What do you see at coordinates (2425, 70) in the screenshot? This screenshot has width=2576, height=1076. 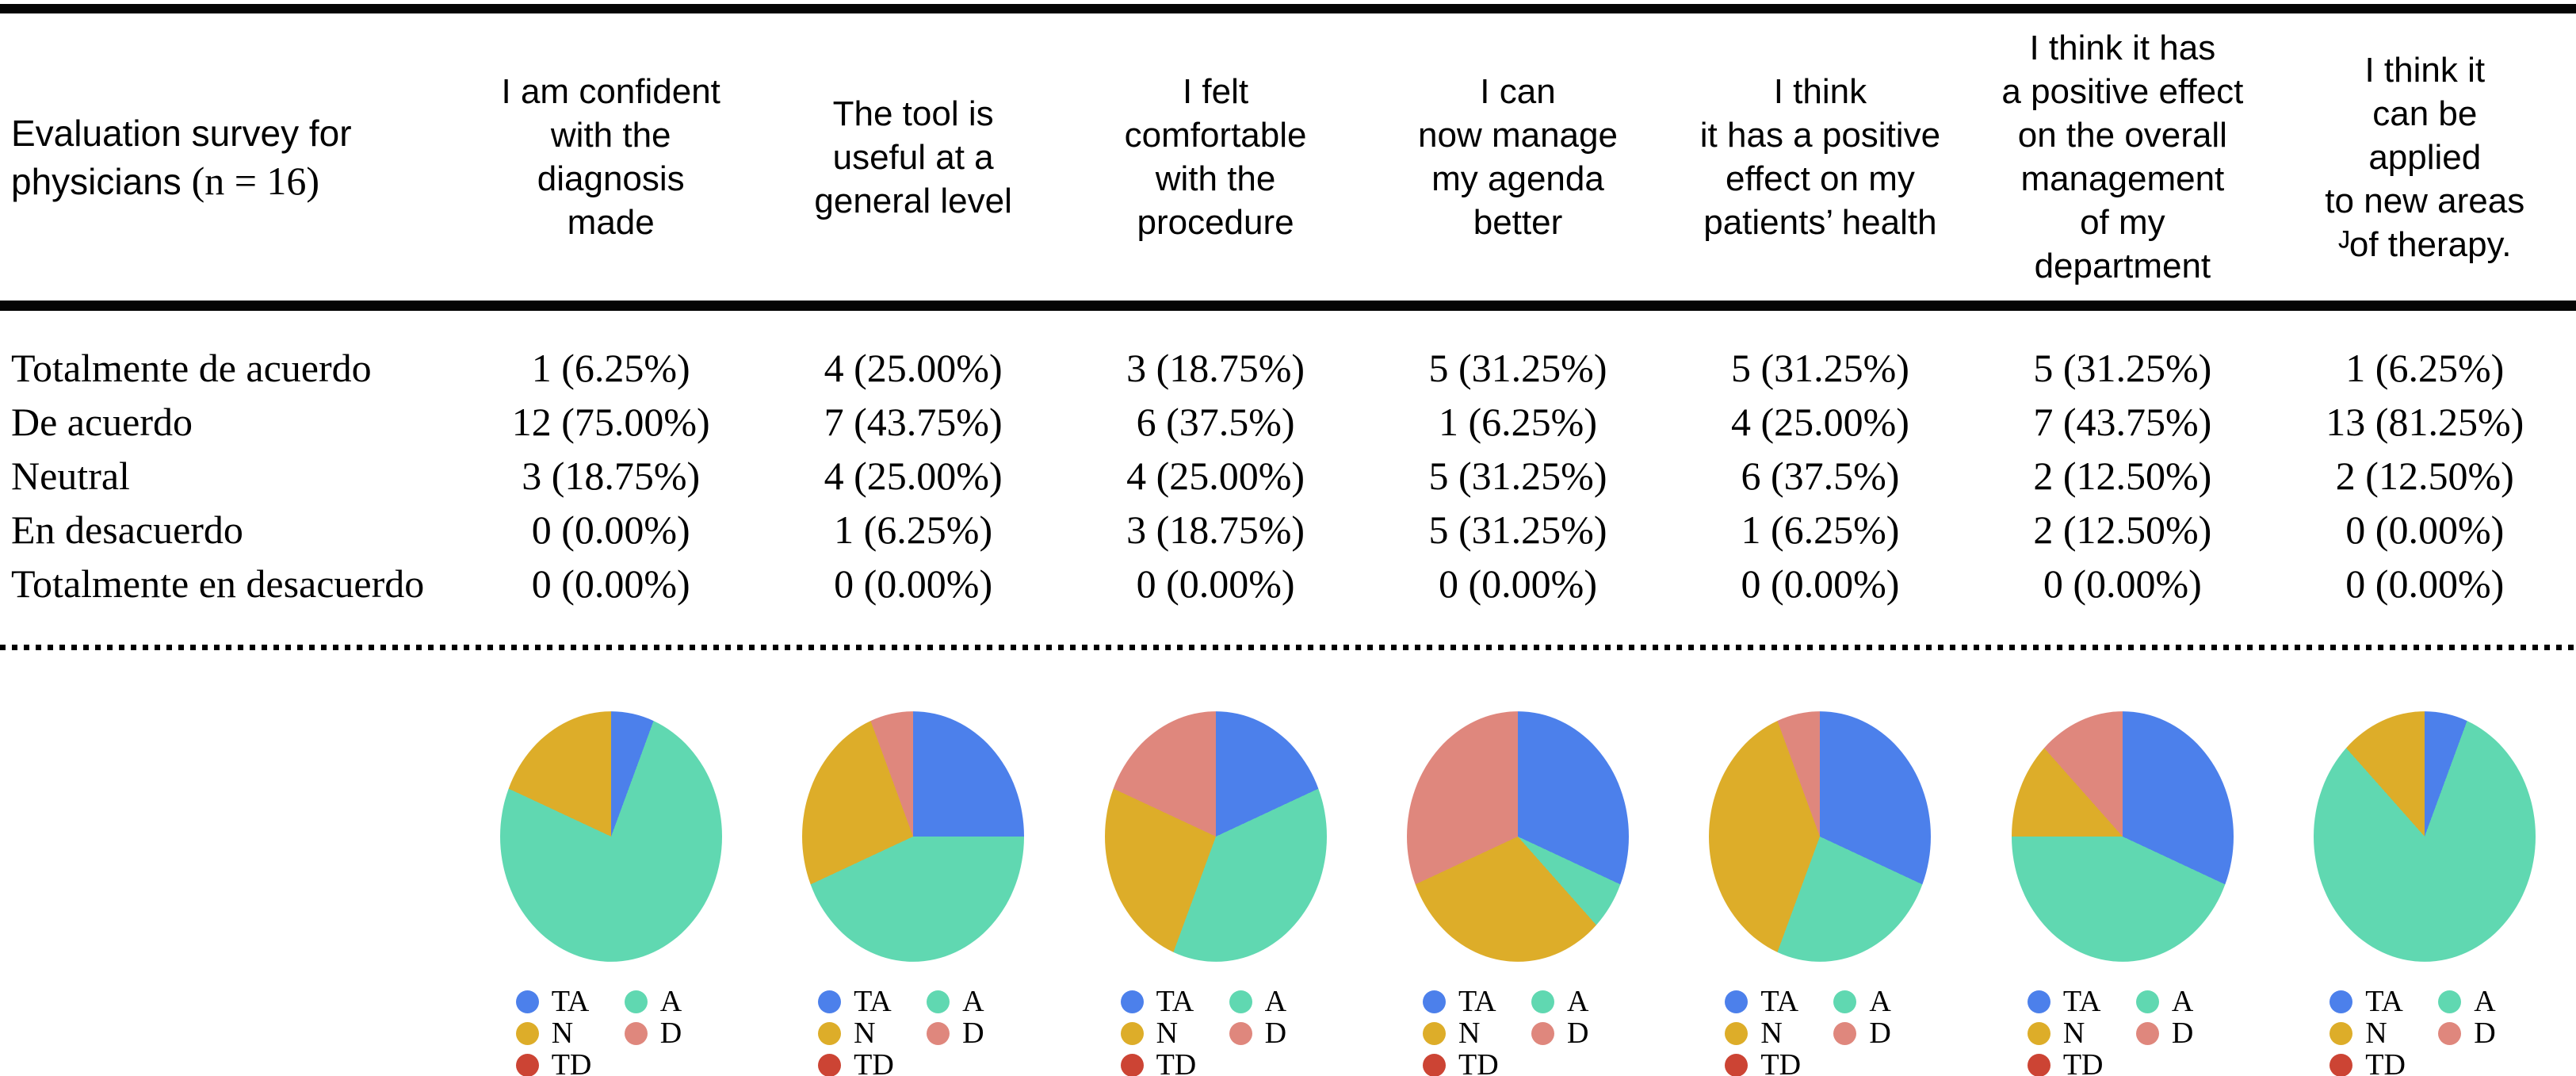 I see `column-header-line: I think it` at bounding box center [2425, 70].